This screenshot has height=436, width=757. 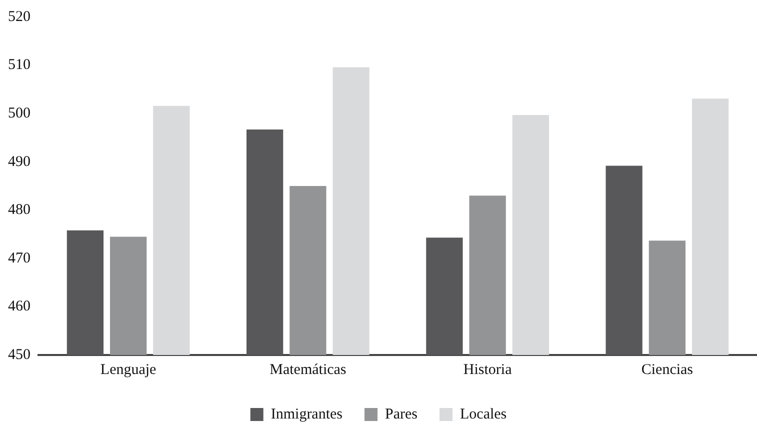 What do you see at coordinates (128, 370) in the screenshot?
I see `x-tick-label: Lenguaje` at bounding box center [128, 370].